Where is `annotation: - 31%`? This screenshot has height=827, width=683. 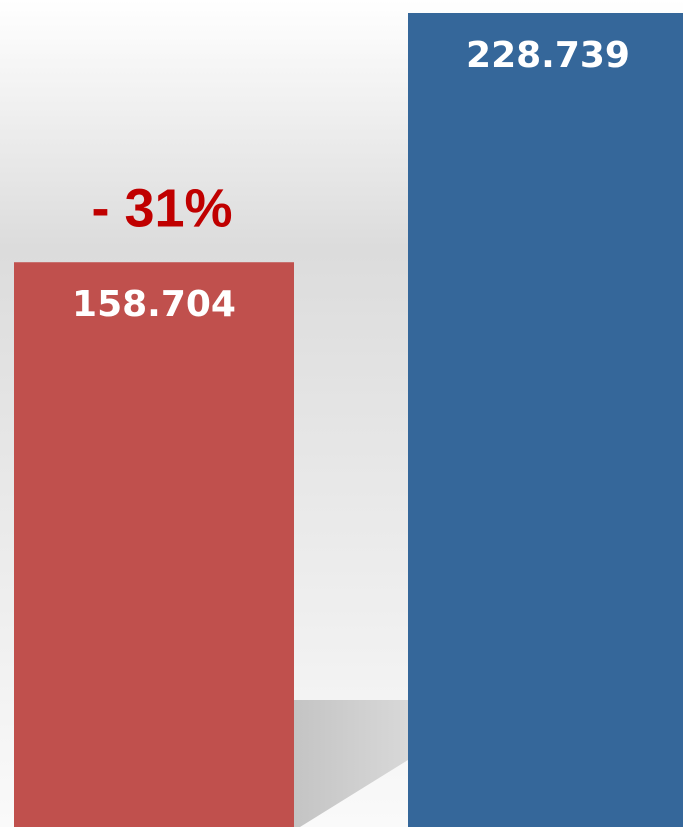
annotation: - 31% is located at coordinates (161, 208).